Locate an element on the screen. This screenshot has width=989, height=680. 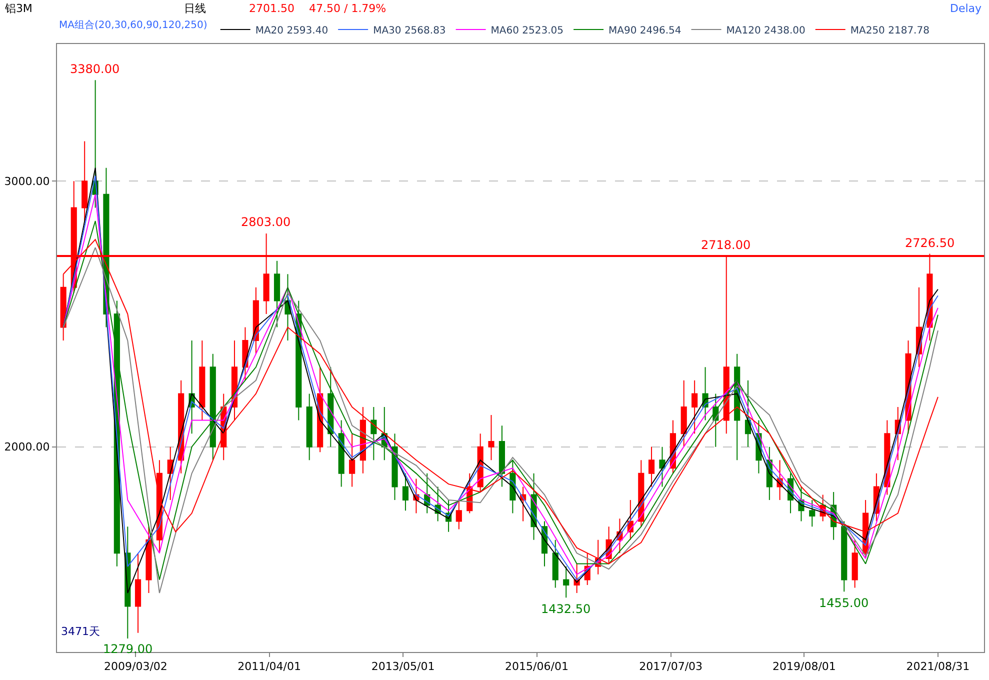
annotation: 3380.00 is located at coordinates (95, 69).